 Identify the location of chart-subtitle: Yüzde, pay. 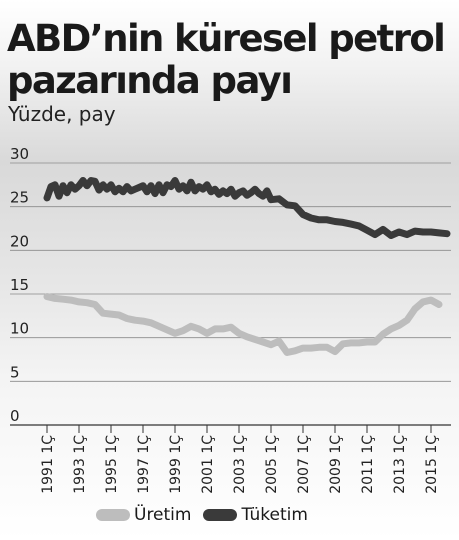
(62, 114).